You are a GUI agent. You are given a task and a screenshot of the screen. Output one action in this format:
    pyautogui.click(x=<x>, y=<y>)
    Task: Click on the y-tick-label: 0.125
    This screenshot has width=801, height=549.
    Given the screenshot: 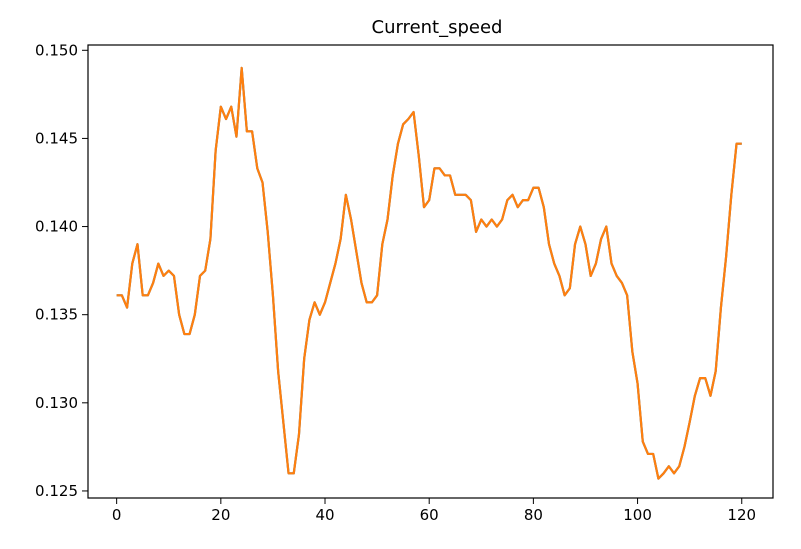 What is the action you would take?
    pyautogui.click(x=56, y=491)
    